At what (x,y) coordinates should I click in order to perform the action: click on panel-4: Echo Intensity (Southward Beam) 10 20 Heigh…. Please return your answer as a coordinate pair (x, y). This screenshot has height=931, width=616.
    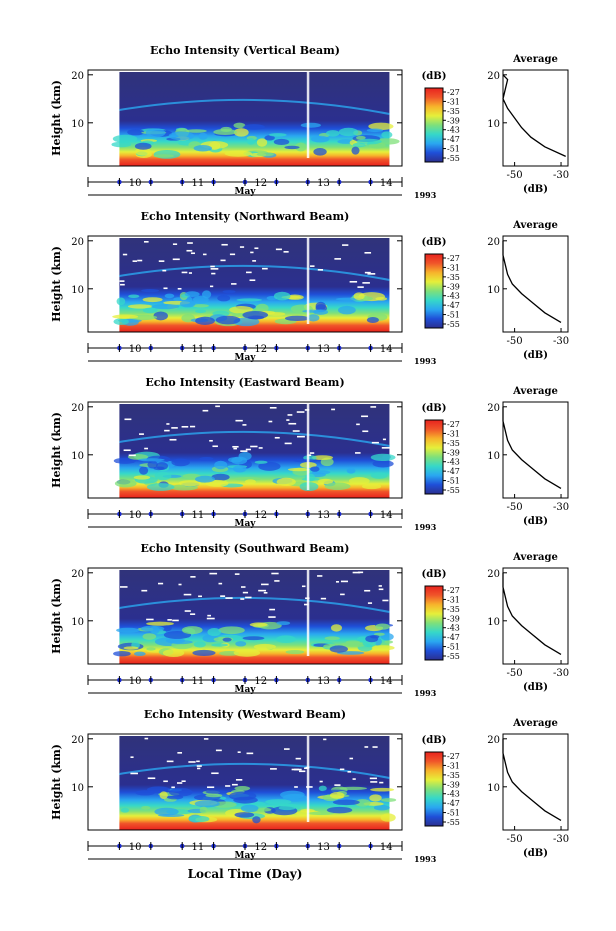
    Looking at the image, I should click on (309, 620).